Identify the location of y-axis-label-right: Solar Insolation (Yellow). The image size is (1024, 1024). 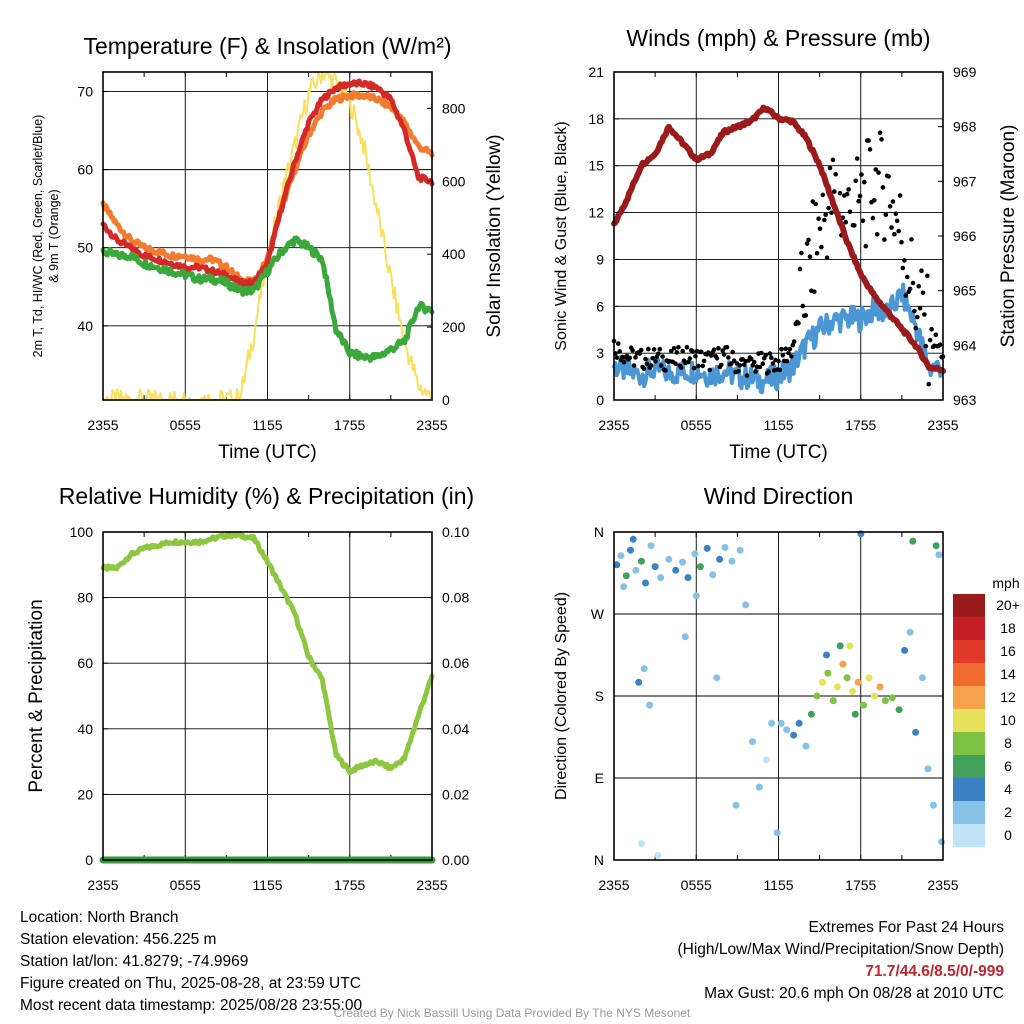
(494, 235).